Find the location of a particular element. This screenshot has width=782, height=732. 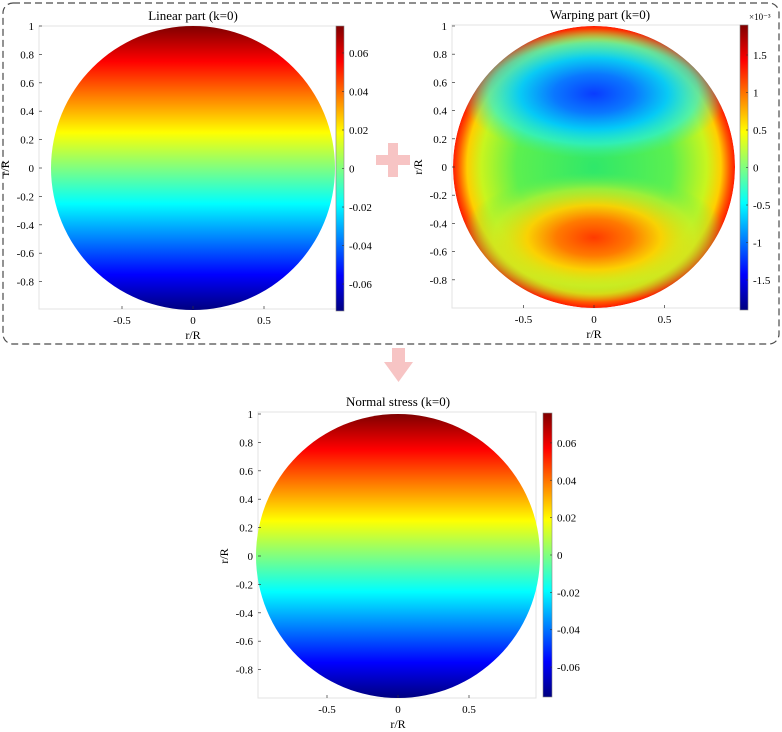

chart-title: Warping part (k=0) is located at coordinates (600, 14).